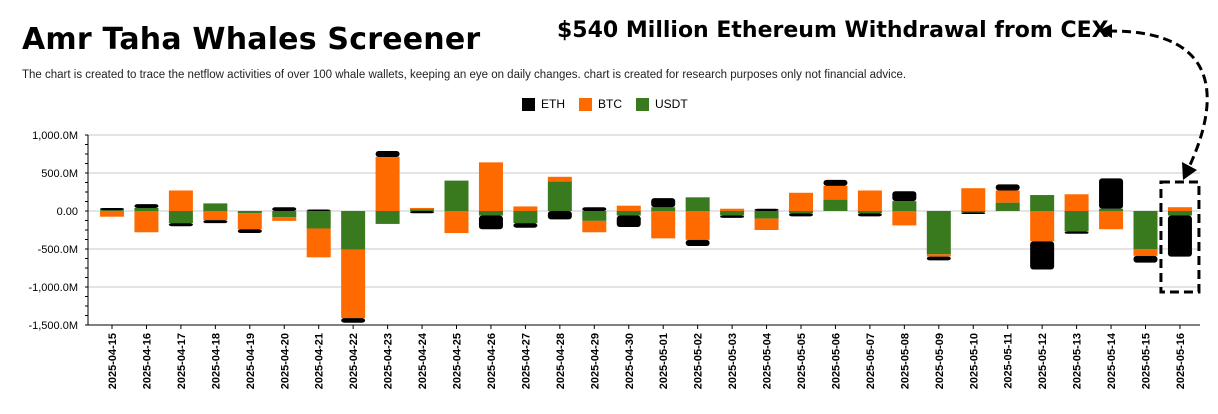  Describe the element at coordinates (836, 361) in the screenshot. I see `x-tick-label: 2025-05-06` at that location.